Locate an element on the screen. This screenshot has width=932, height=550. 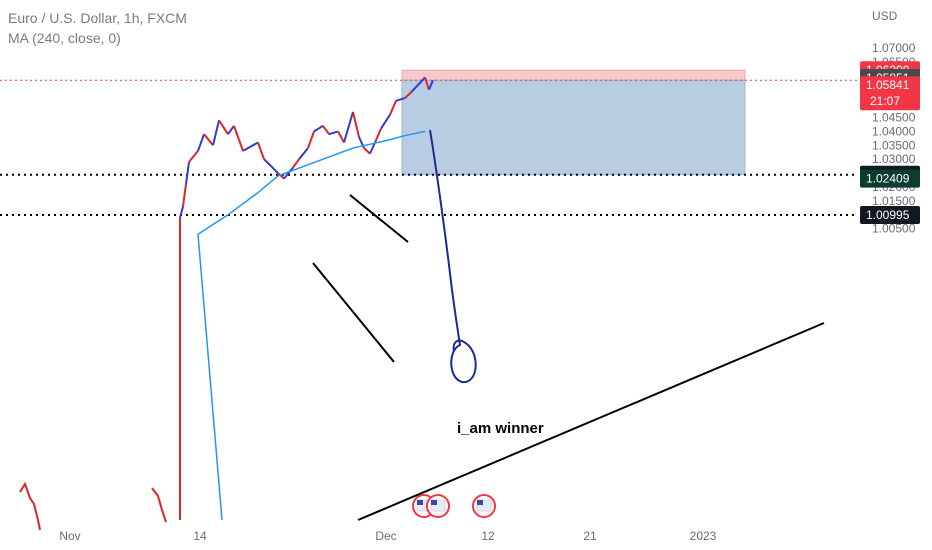
stop-zone is located at coordinates (573, 127).